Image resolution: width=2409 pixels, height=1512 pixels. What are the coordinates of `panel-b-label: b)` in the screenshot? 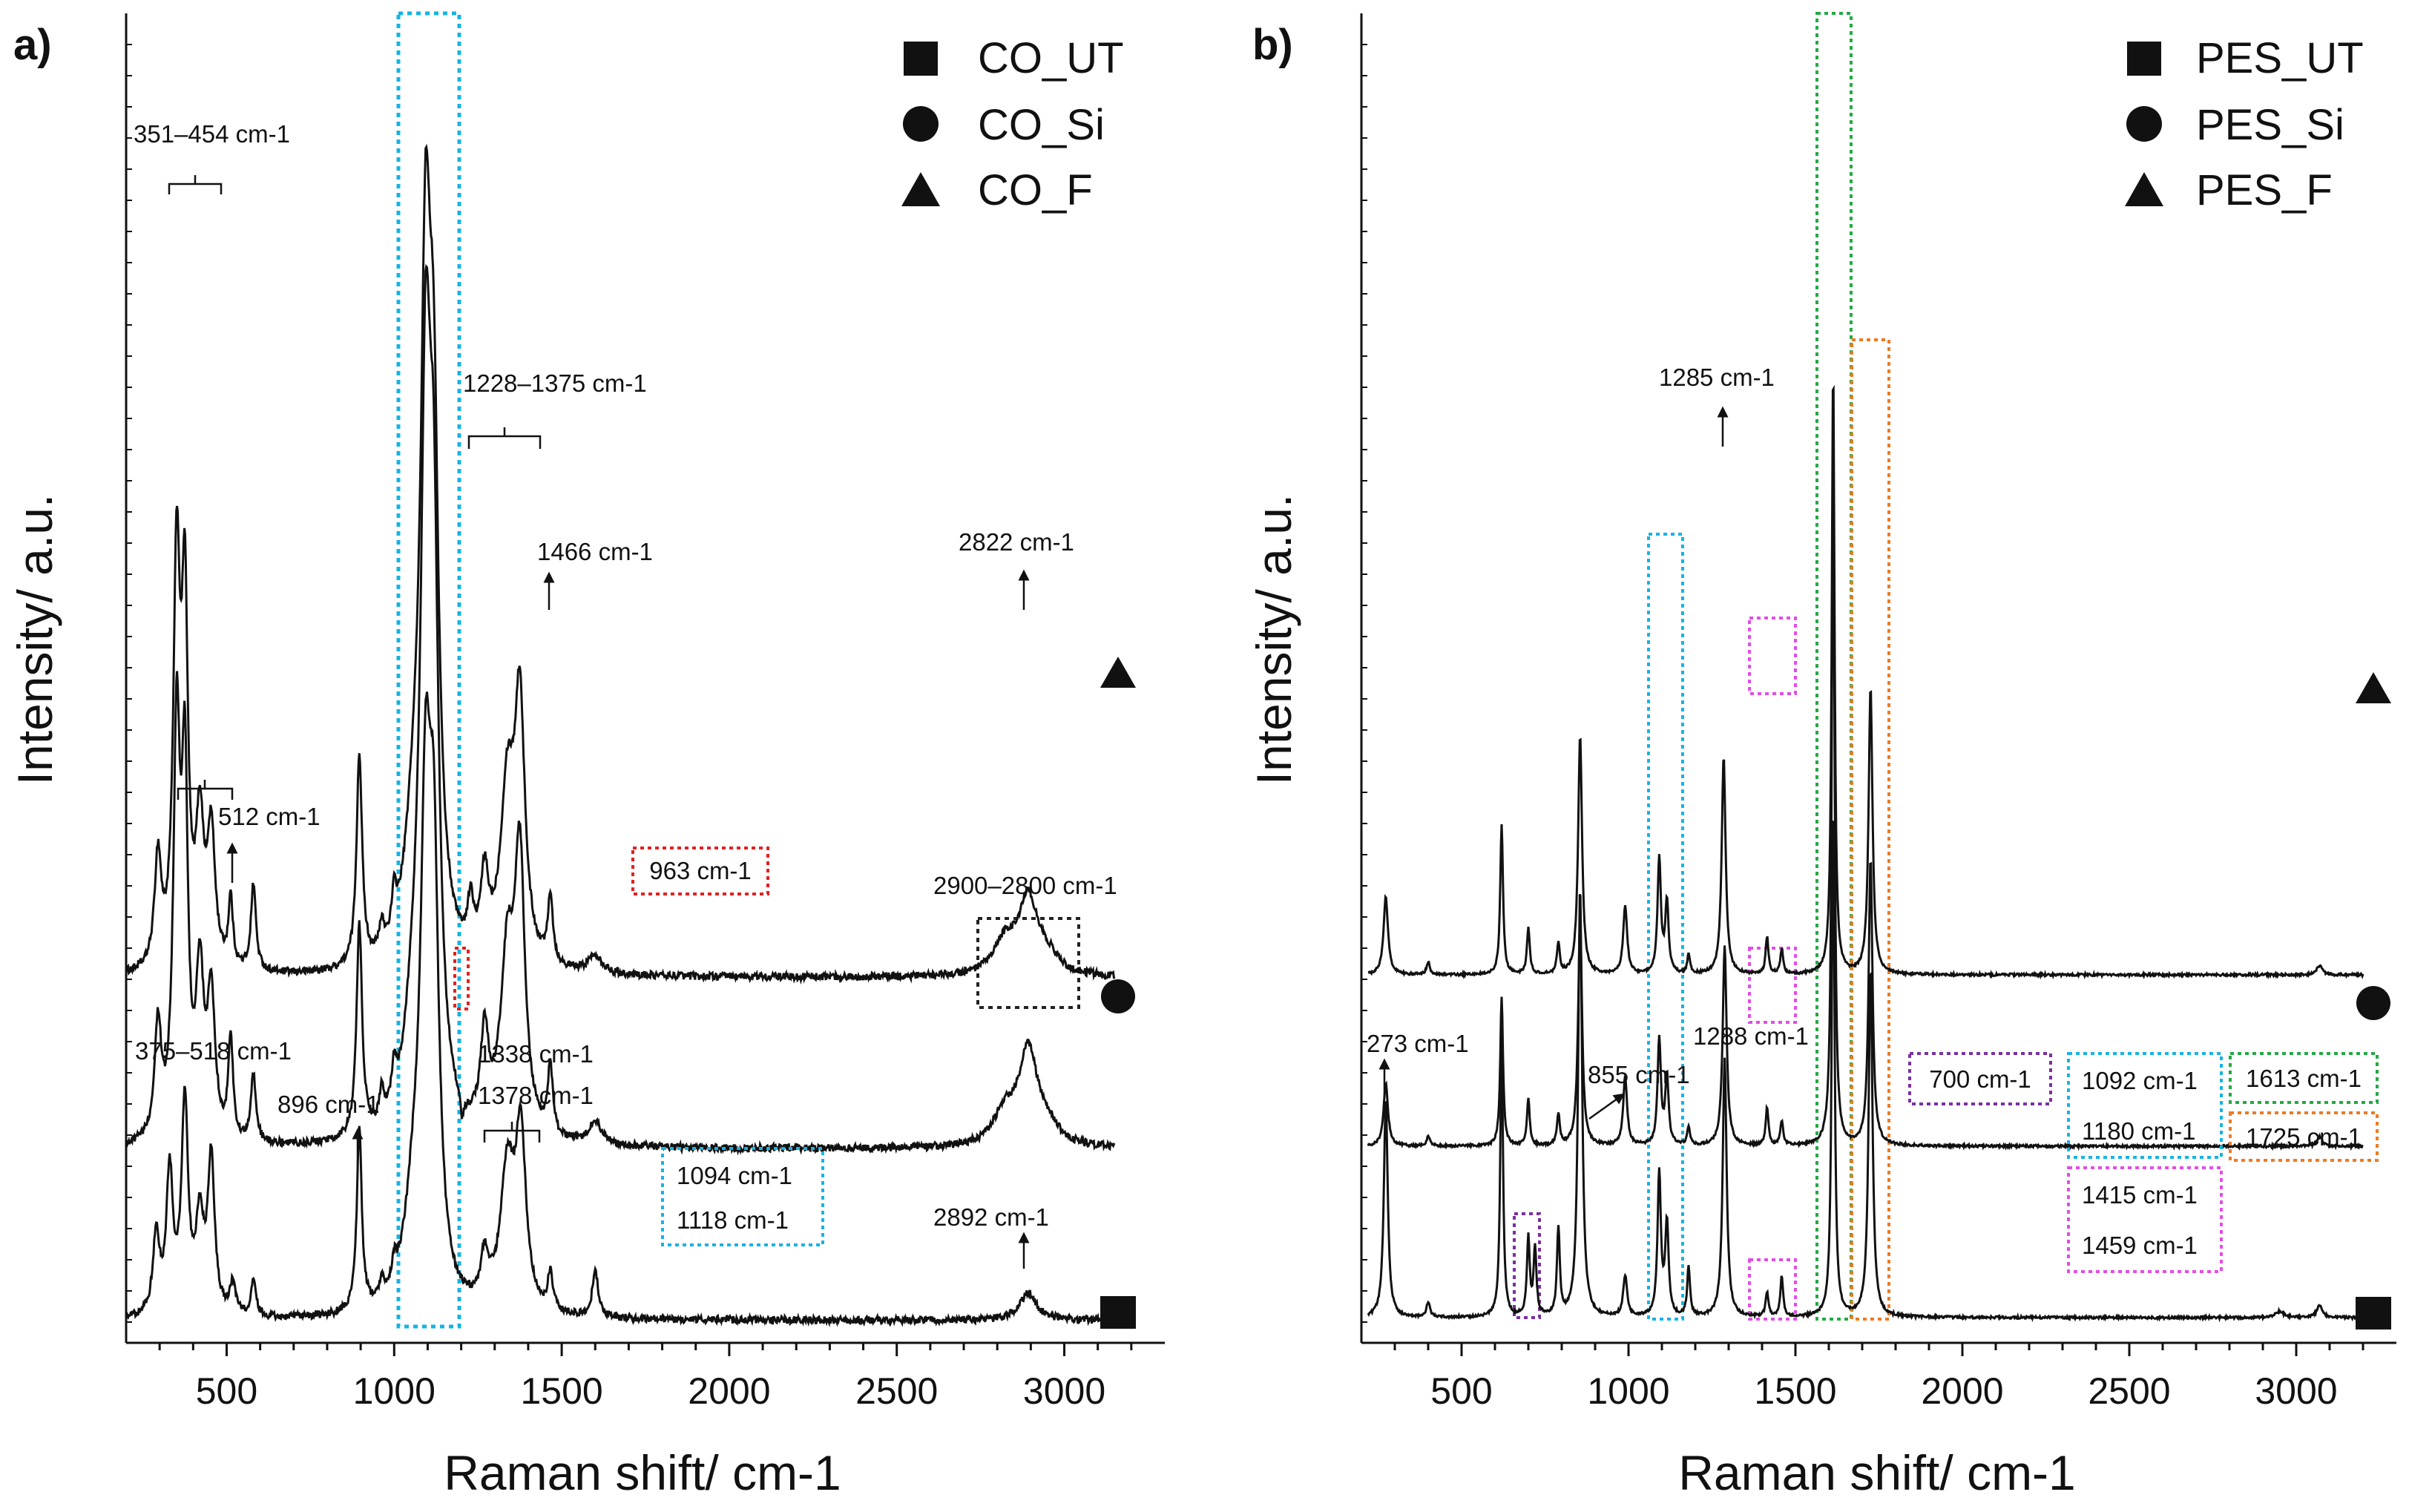 It's located at (1272, 45).